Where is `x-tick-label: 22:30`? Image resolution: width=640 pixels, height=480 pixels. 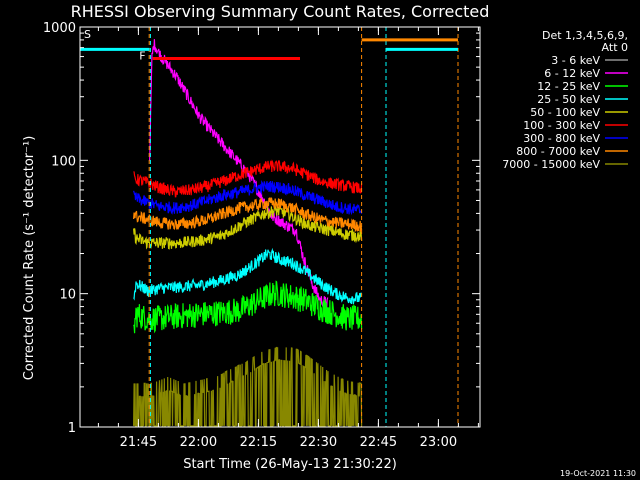 x-tick-label: 22:30 is located at coordinates (318, 442).